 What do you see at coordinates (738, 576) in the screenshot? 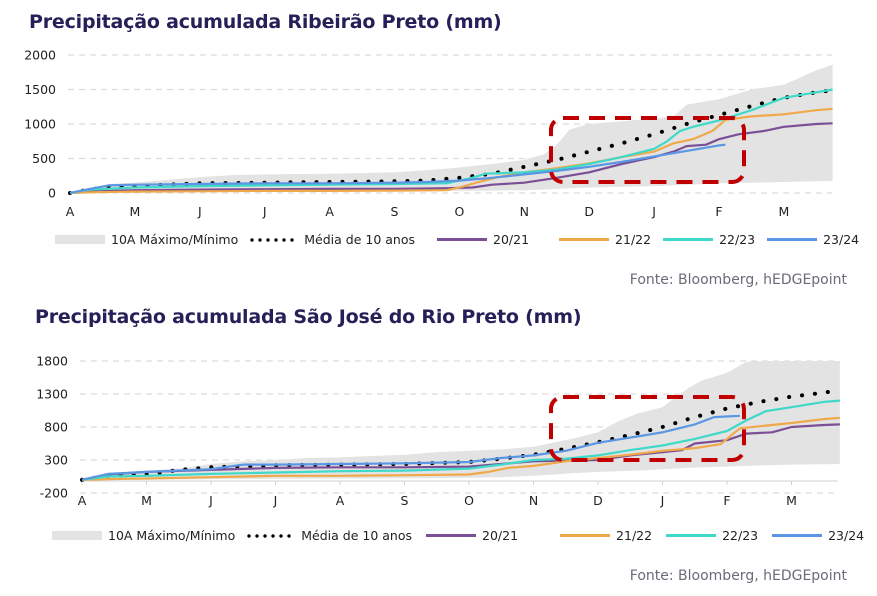
I see `source-note-sao-jose-do-rio-preto: Fonte: Bloomberg, hEDGEpoint` at bounding box center [738, 576].